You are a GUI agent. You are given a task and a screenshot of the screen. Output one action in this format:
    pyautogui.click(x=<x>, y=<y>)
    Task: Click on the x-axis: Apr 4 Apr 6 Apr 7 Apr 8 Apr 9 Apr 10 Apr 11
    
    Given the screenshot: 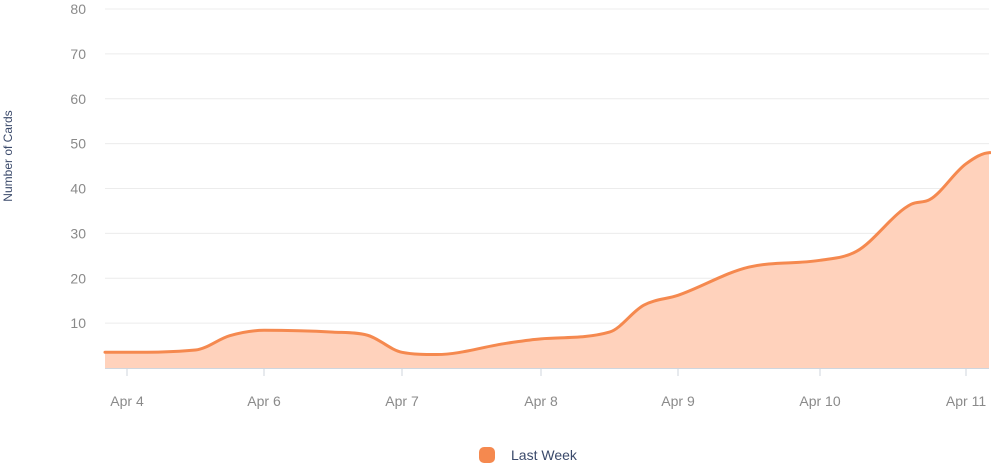 What is the action you would take?
    pyautogui.click(x=547, y=388)
    